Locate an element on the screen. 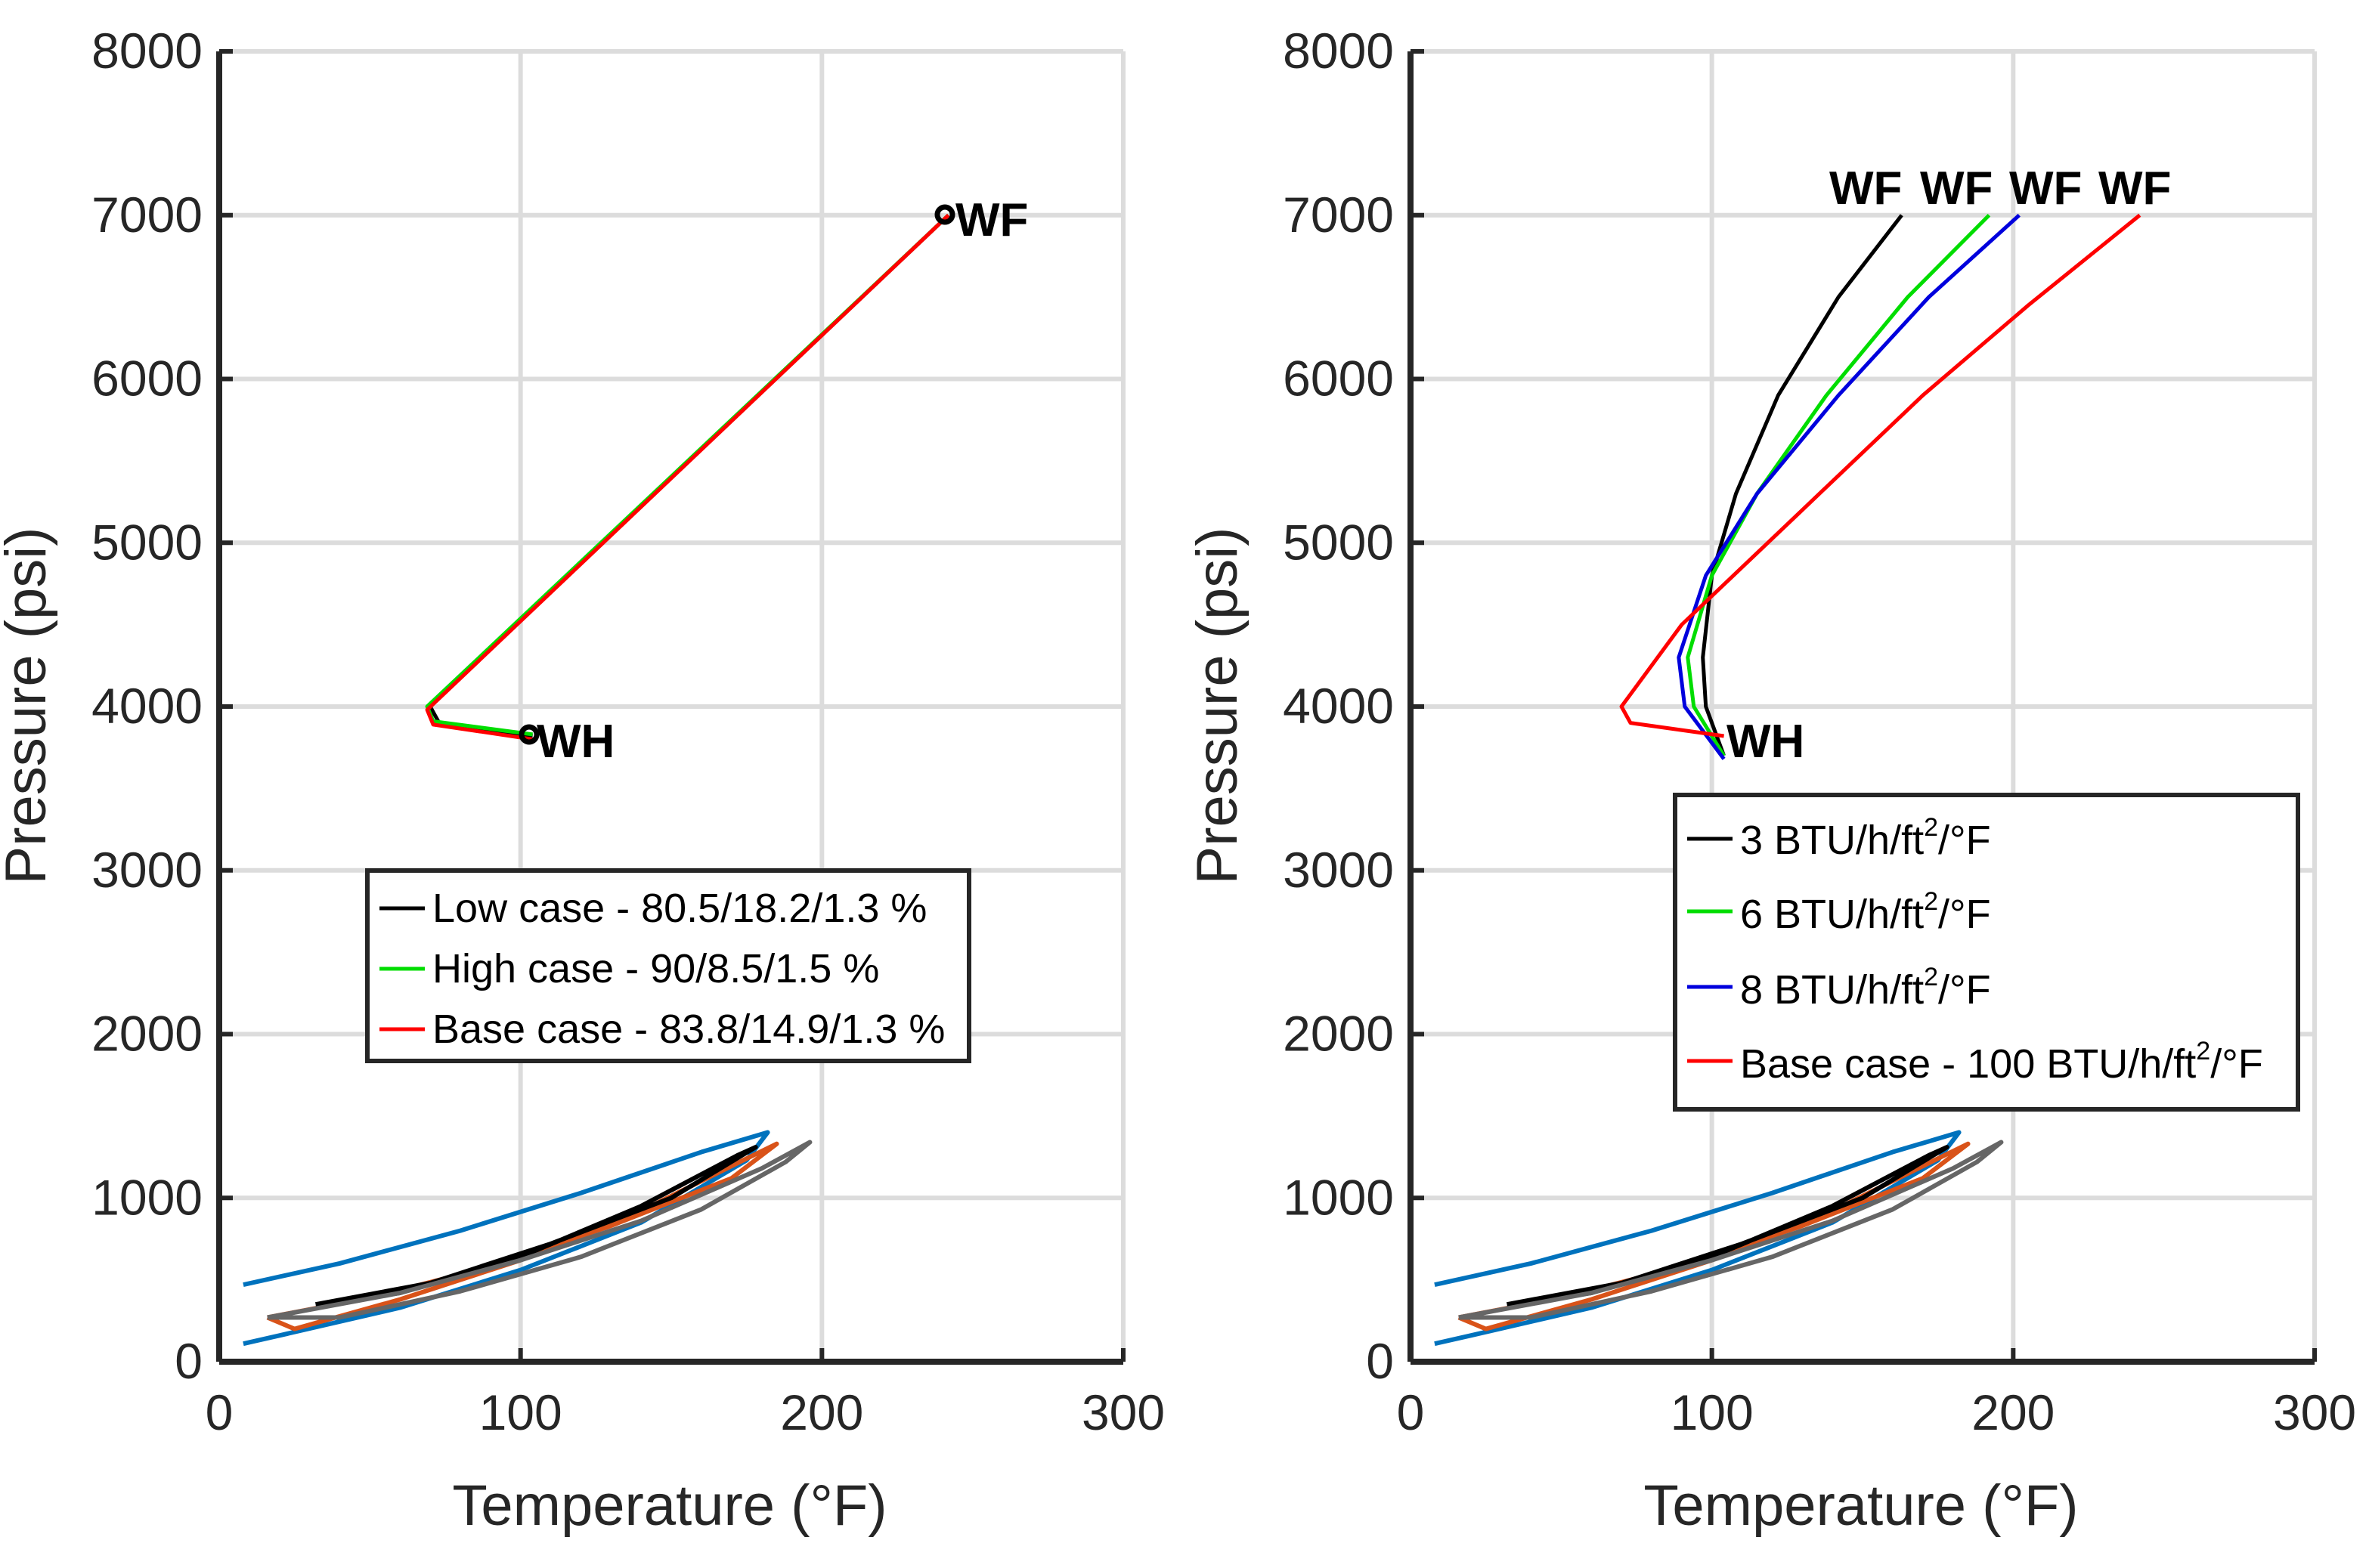 The image size is (2369, 1568). right-wf-label-3: WF is located at coordinates (2134, 188).